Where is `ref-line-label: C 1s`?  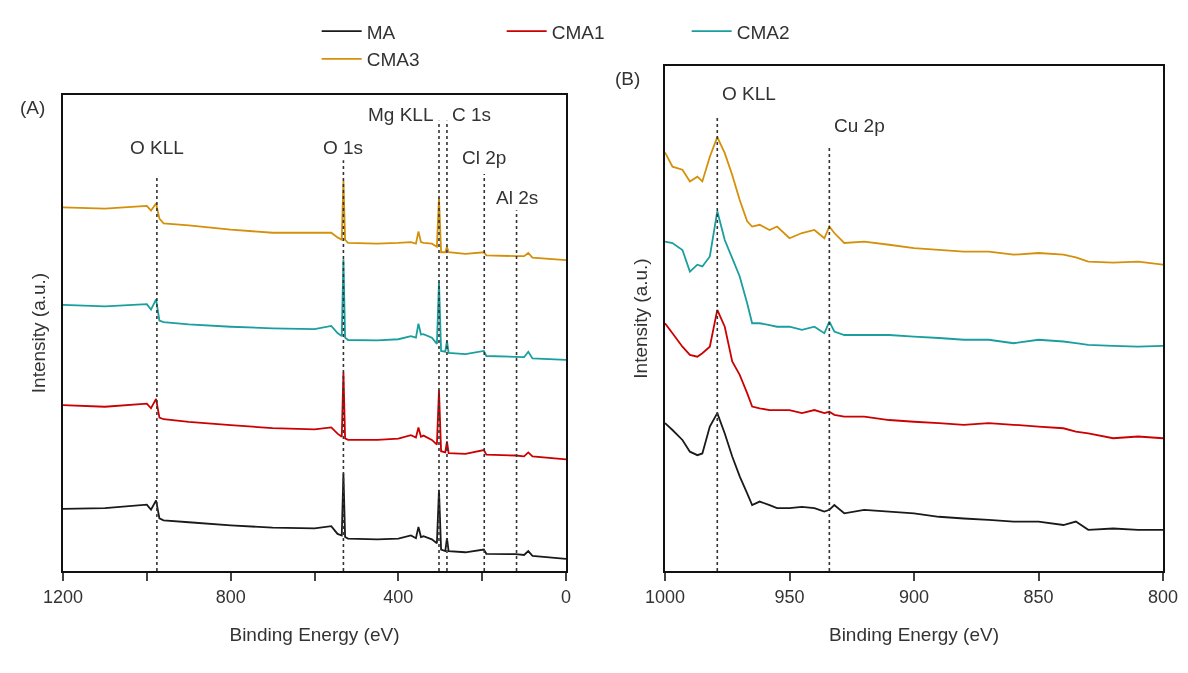
ref-line-label: C 1s is located at coordinates (472, 114).